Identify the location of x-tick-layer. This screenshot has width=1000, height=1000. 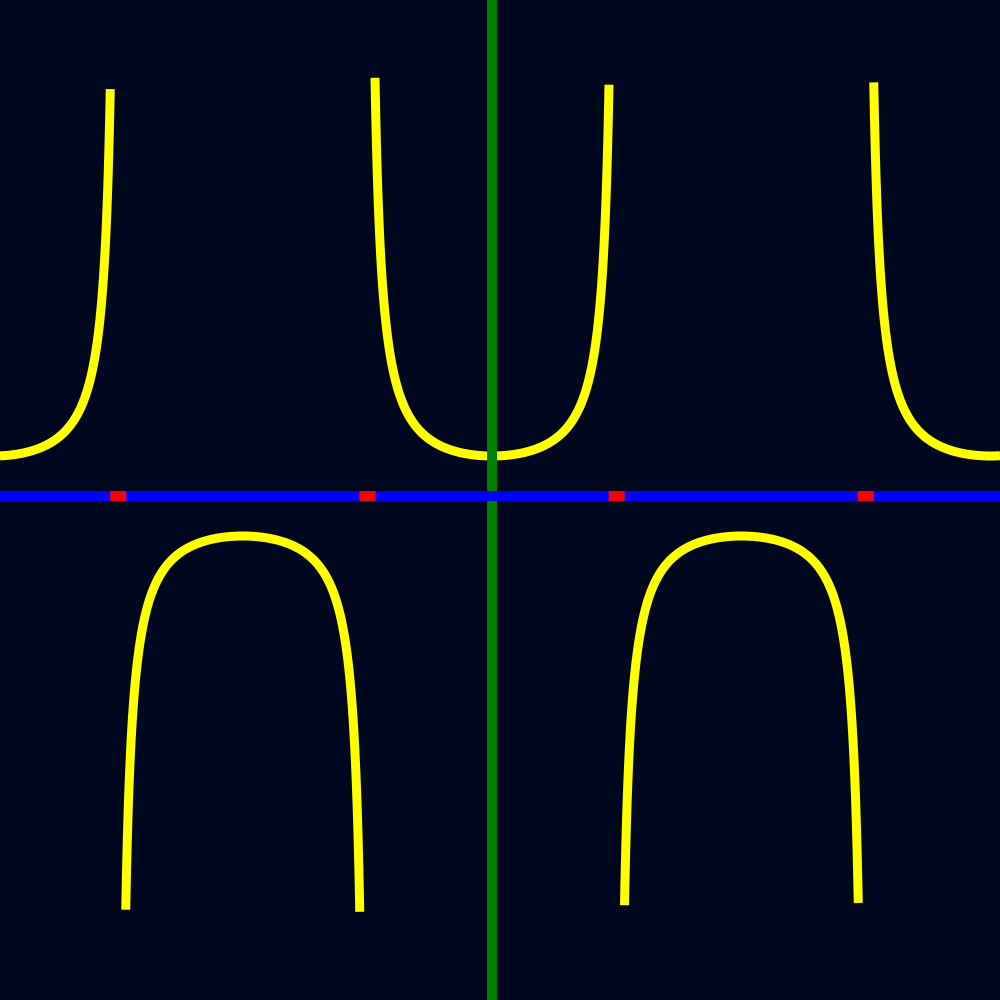
(492, 496).